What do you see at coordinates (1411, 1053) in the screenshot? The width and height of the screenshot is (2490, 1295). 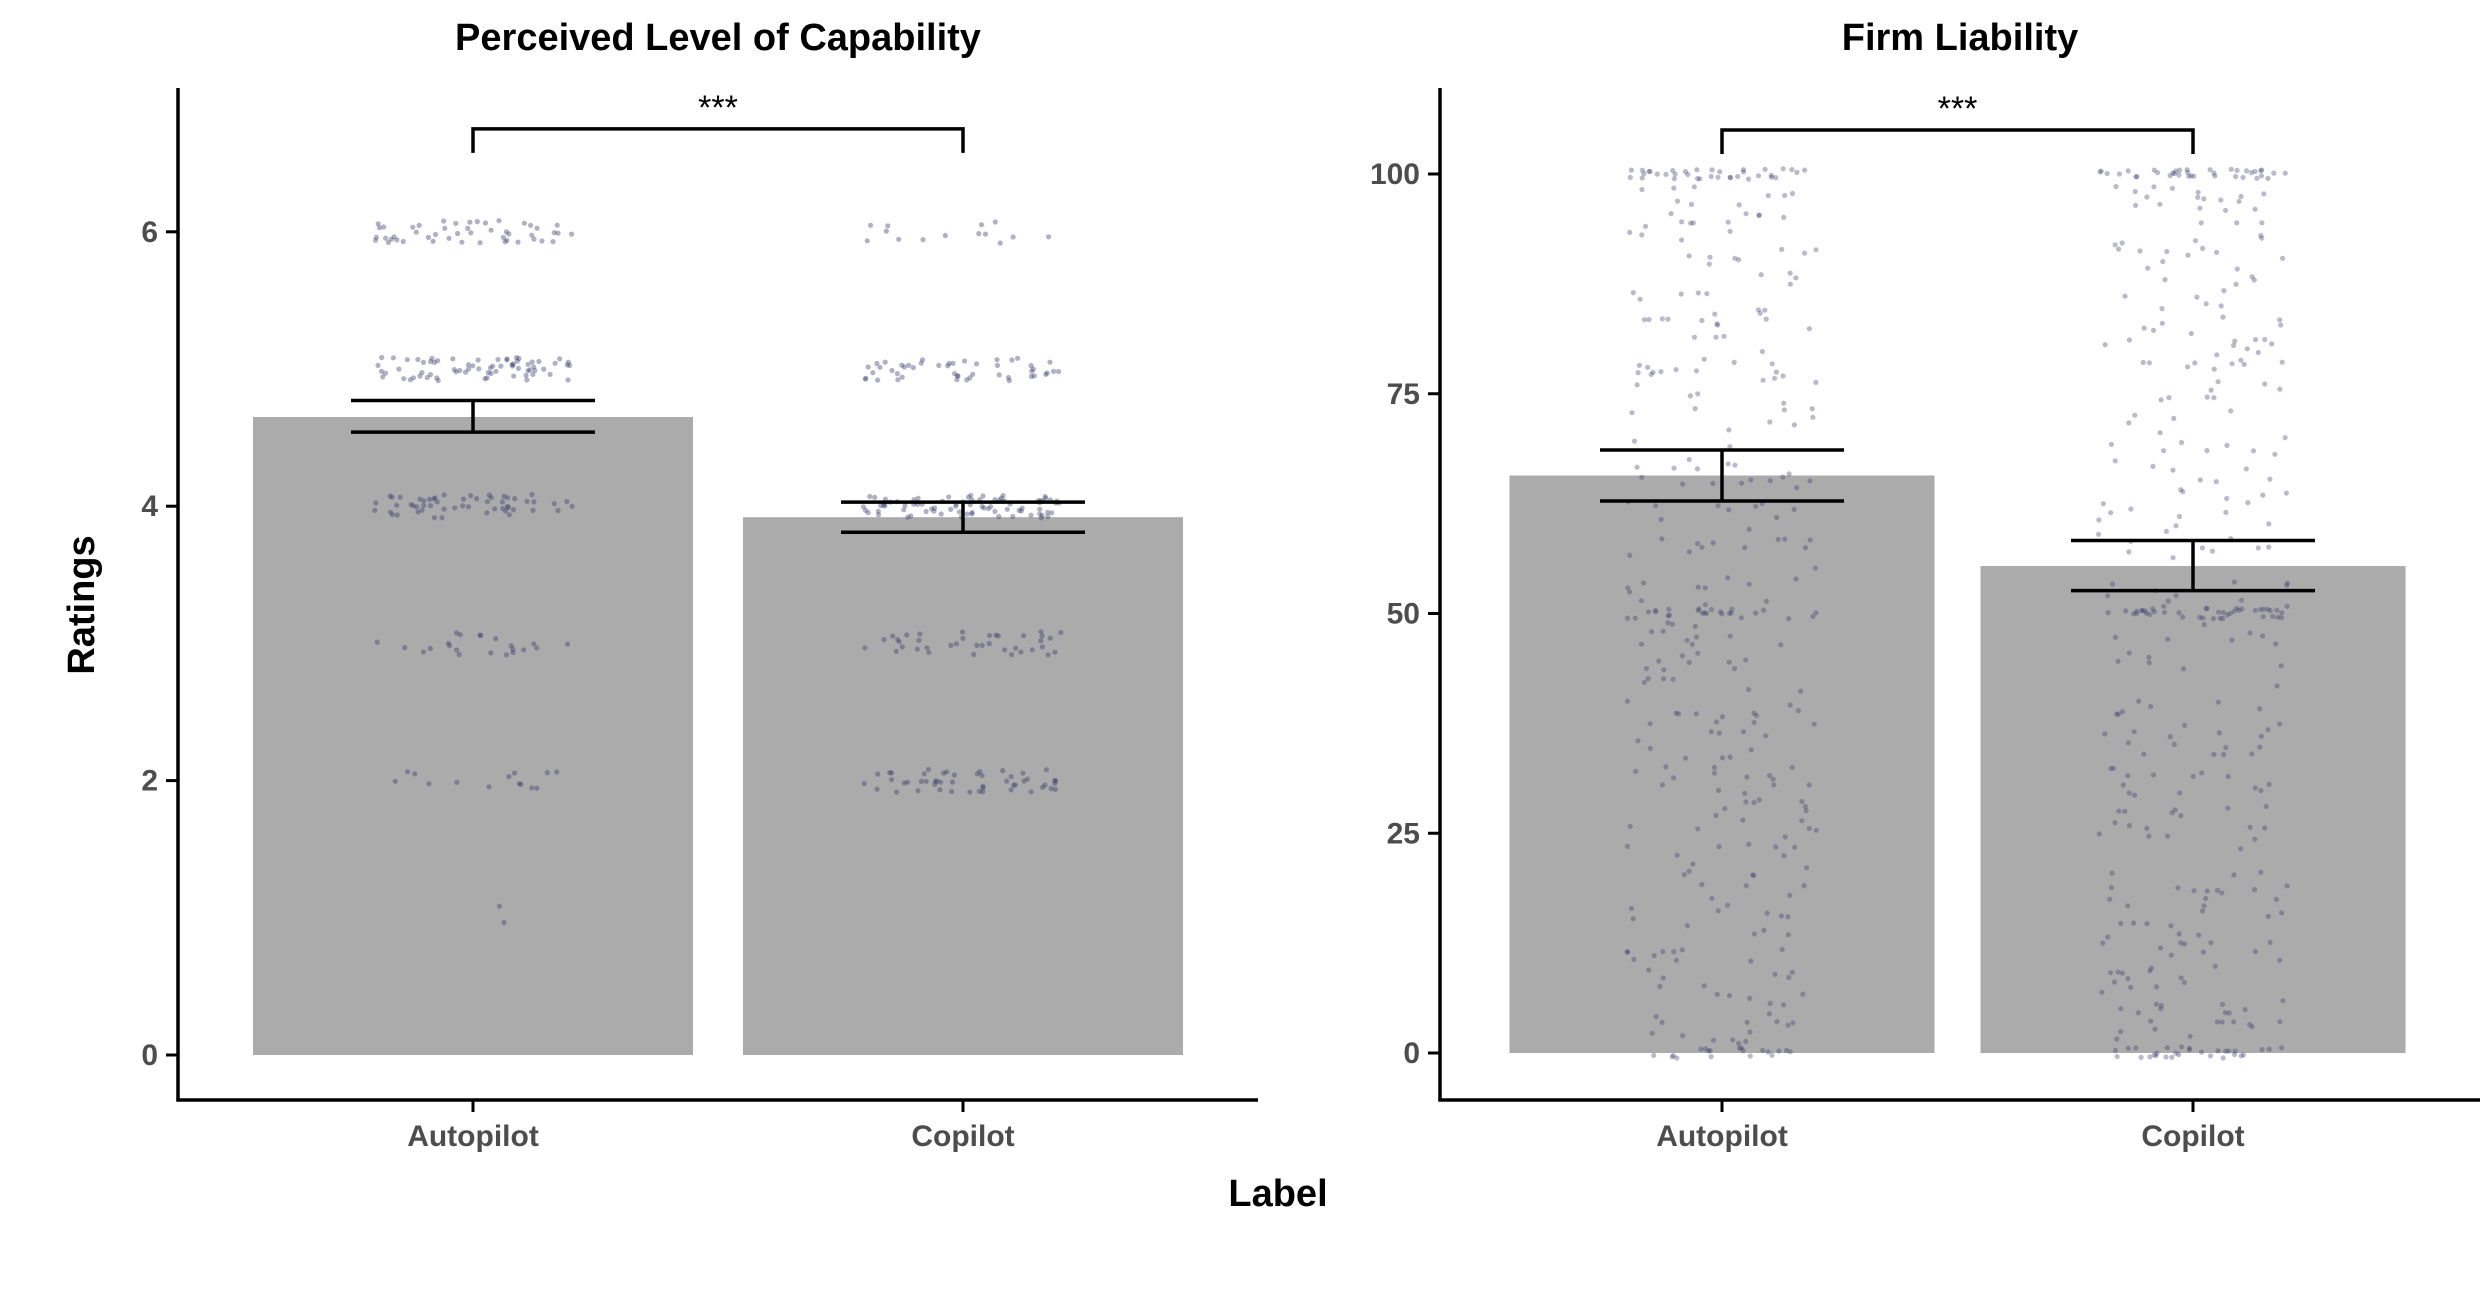 I see `y-tick-label: 0` at bounding box center [1411, 1053].